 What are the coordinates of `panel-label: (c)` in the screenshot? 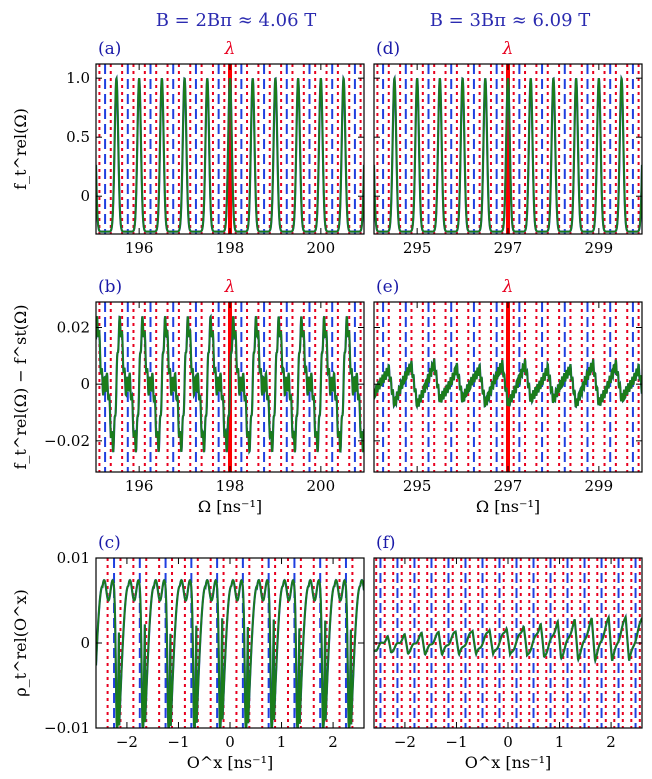 It's located at (109, 543).